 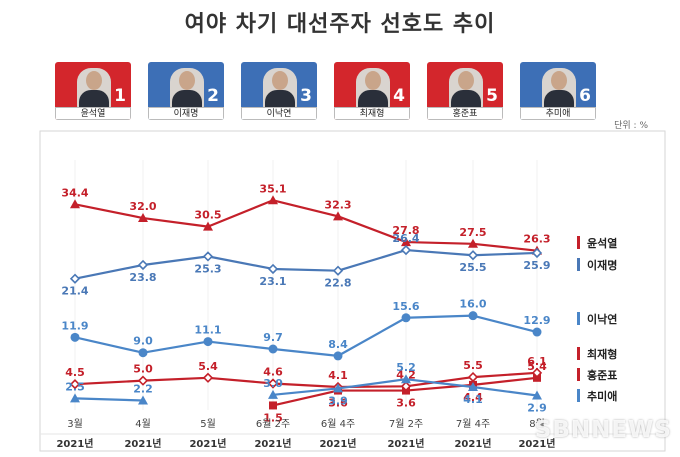 I want to click on data-label: 25.5, so click(x=472, y=267).